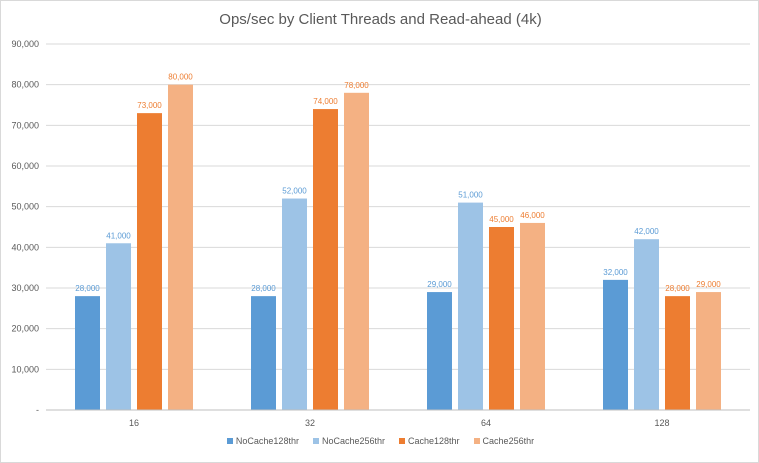 Image resolution: width=759 pixels, height=463 pixels. What do you see at coordinates (470, 195) in the screenshot?
I see `data-label: 51,000` at bounding box center [470, 195].